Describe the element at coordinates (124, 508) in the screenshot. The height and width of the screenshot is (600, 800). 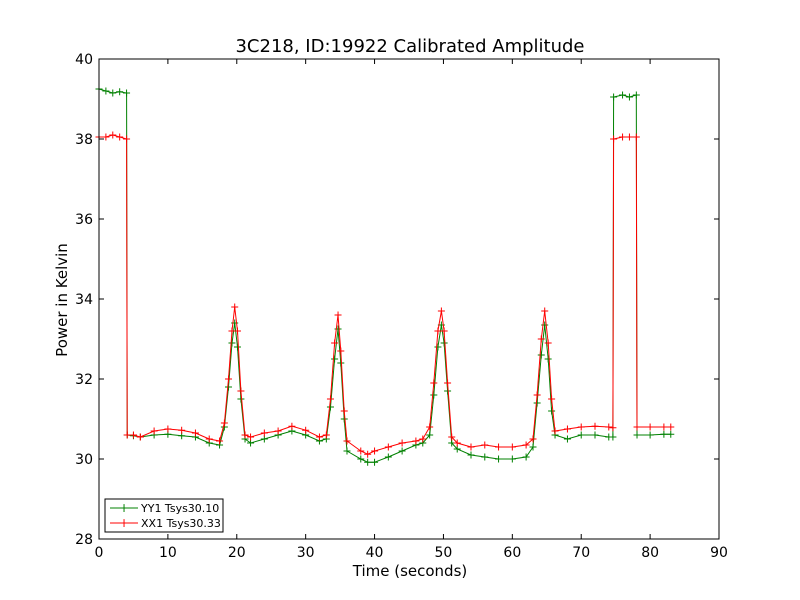
I see `legend-marker-yy1: +` at that location.